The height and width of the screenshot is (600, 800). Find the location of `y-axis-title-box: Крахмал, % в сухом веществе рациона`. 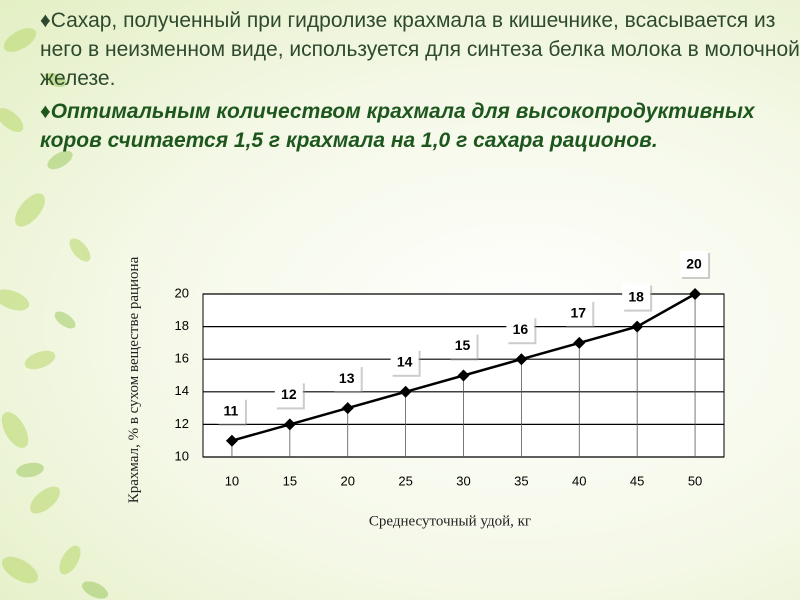

y-axis-title-box: Крахмал, % в сухом веществе рациона is located at coordinates (134, 380).